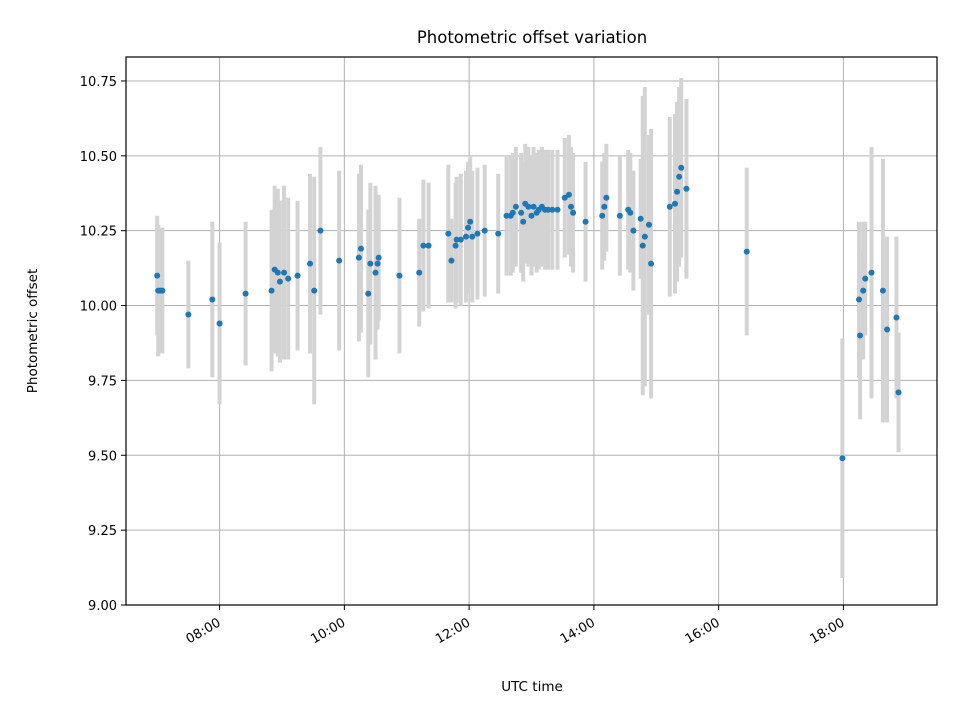 The width and height of the screenshot is (960, 720). Describe the element at coordinates (98, 82) in the screenshot. I see `y-tick-label: 10.75` at that location.